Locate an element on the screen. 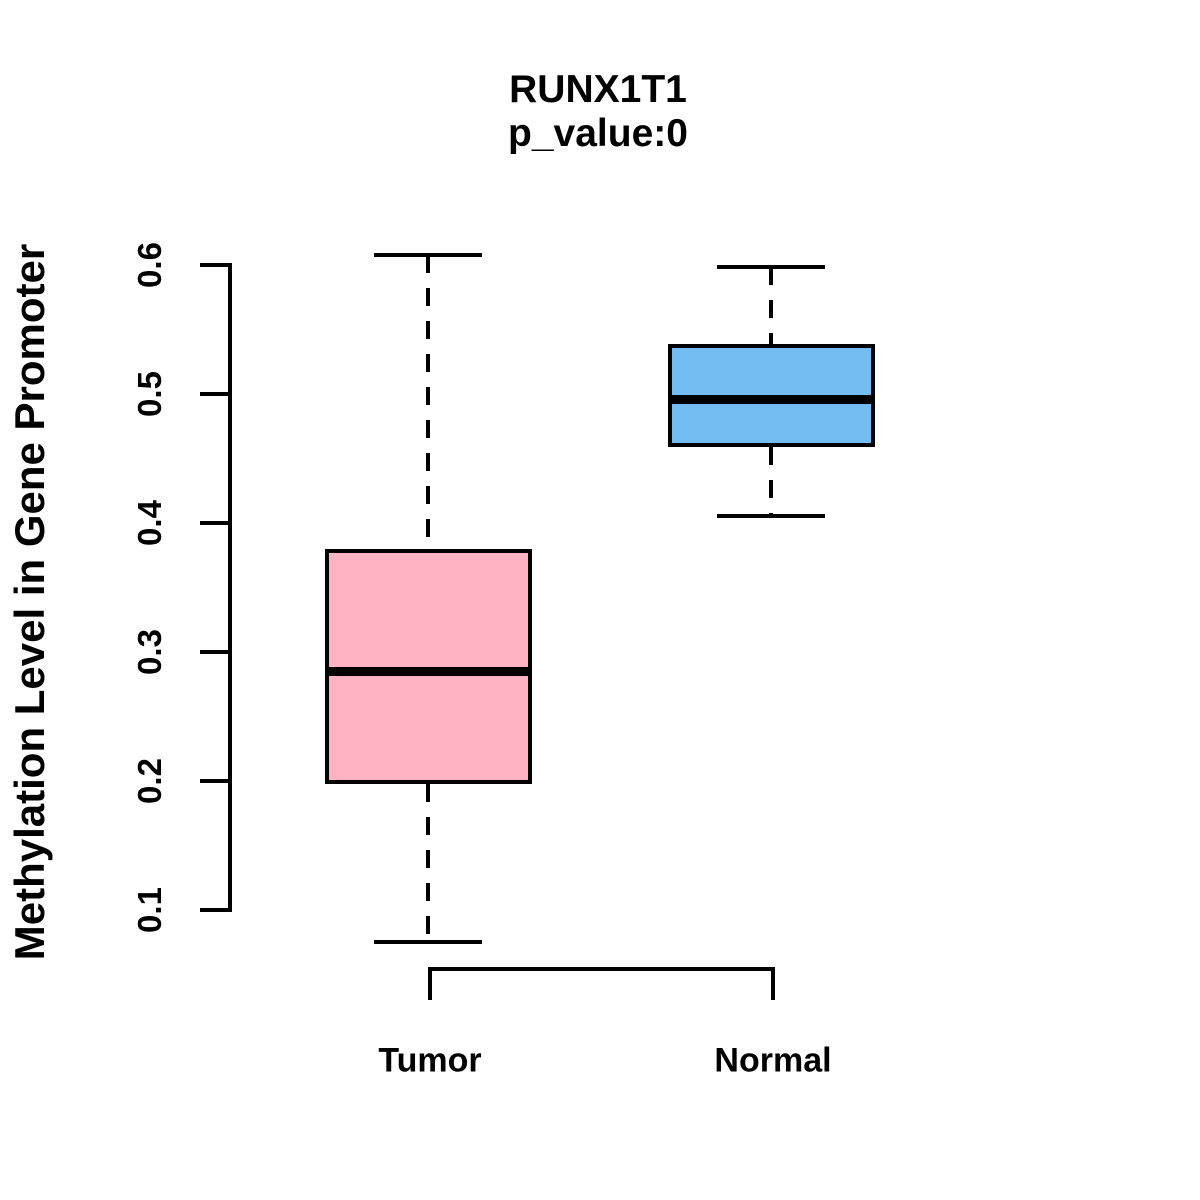 This screenshot has height=1200, width=1200. chart-title-block: RUNX1T1 p_value:0 is located at coordinates (598, 112).